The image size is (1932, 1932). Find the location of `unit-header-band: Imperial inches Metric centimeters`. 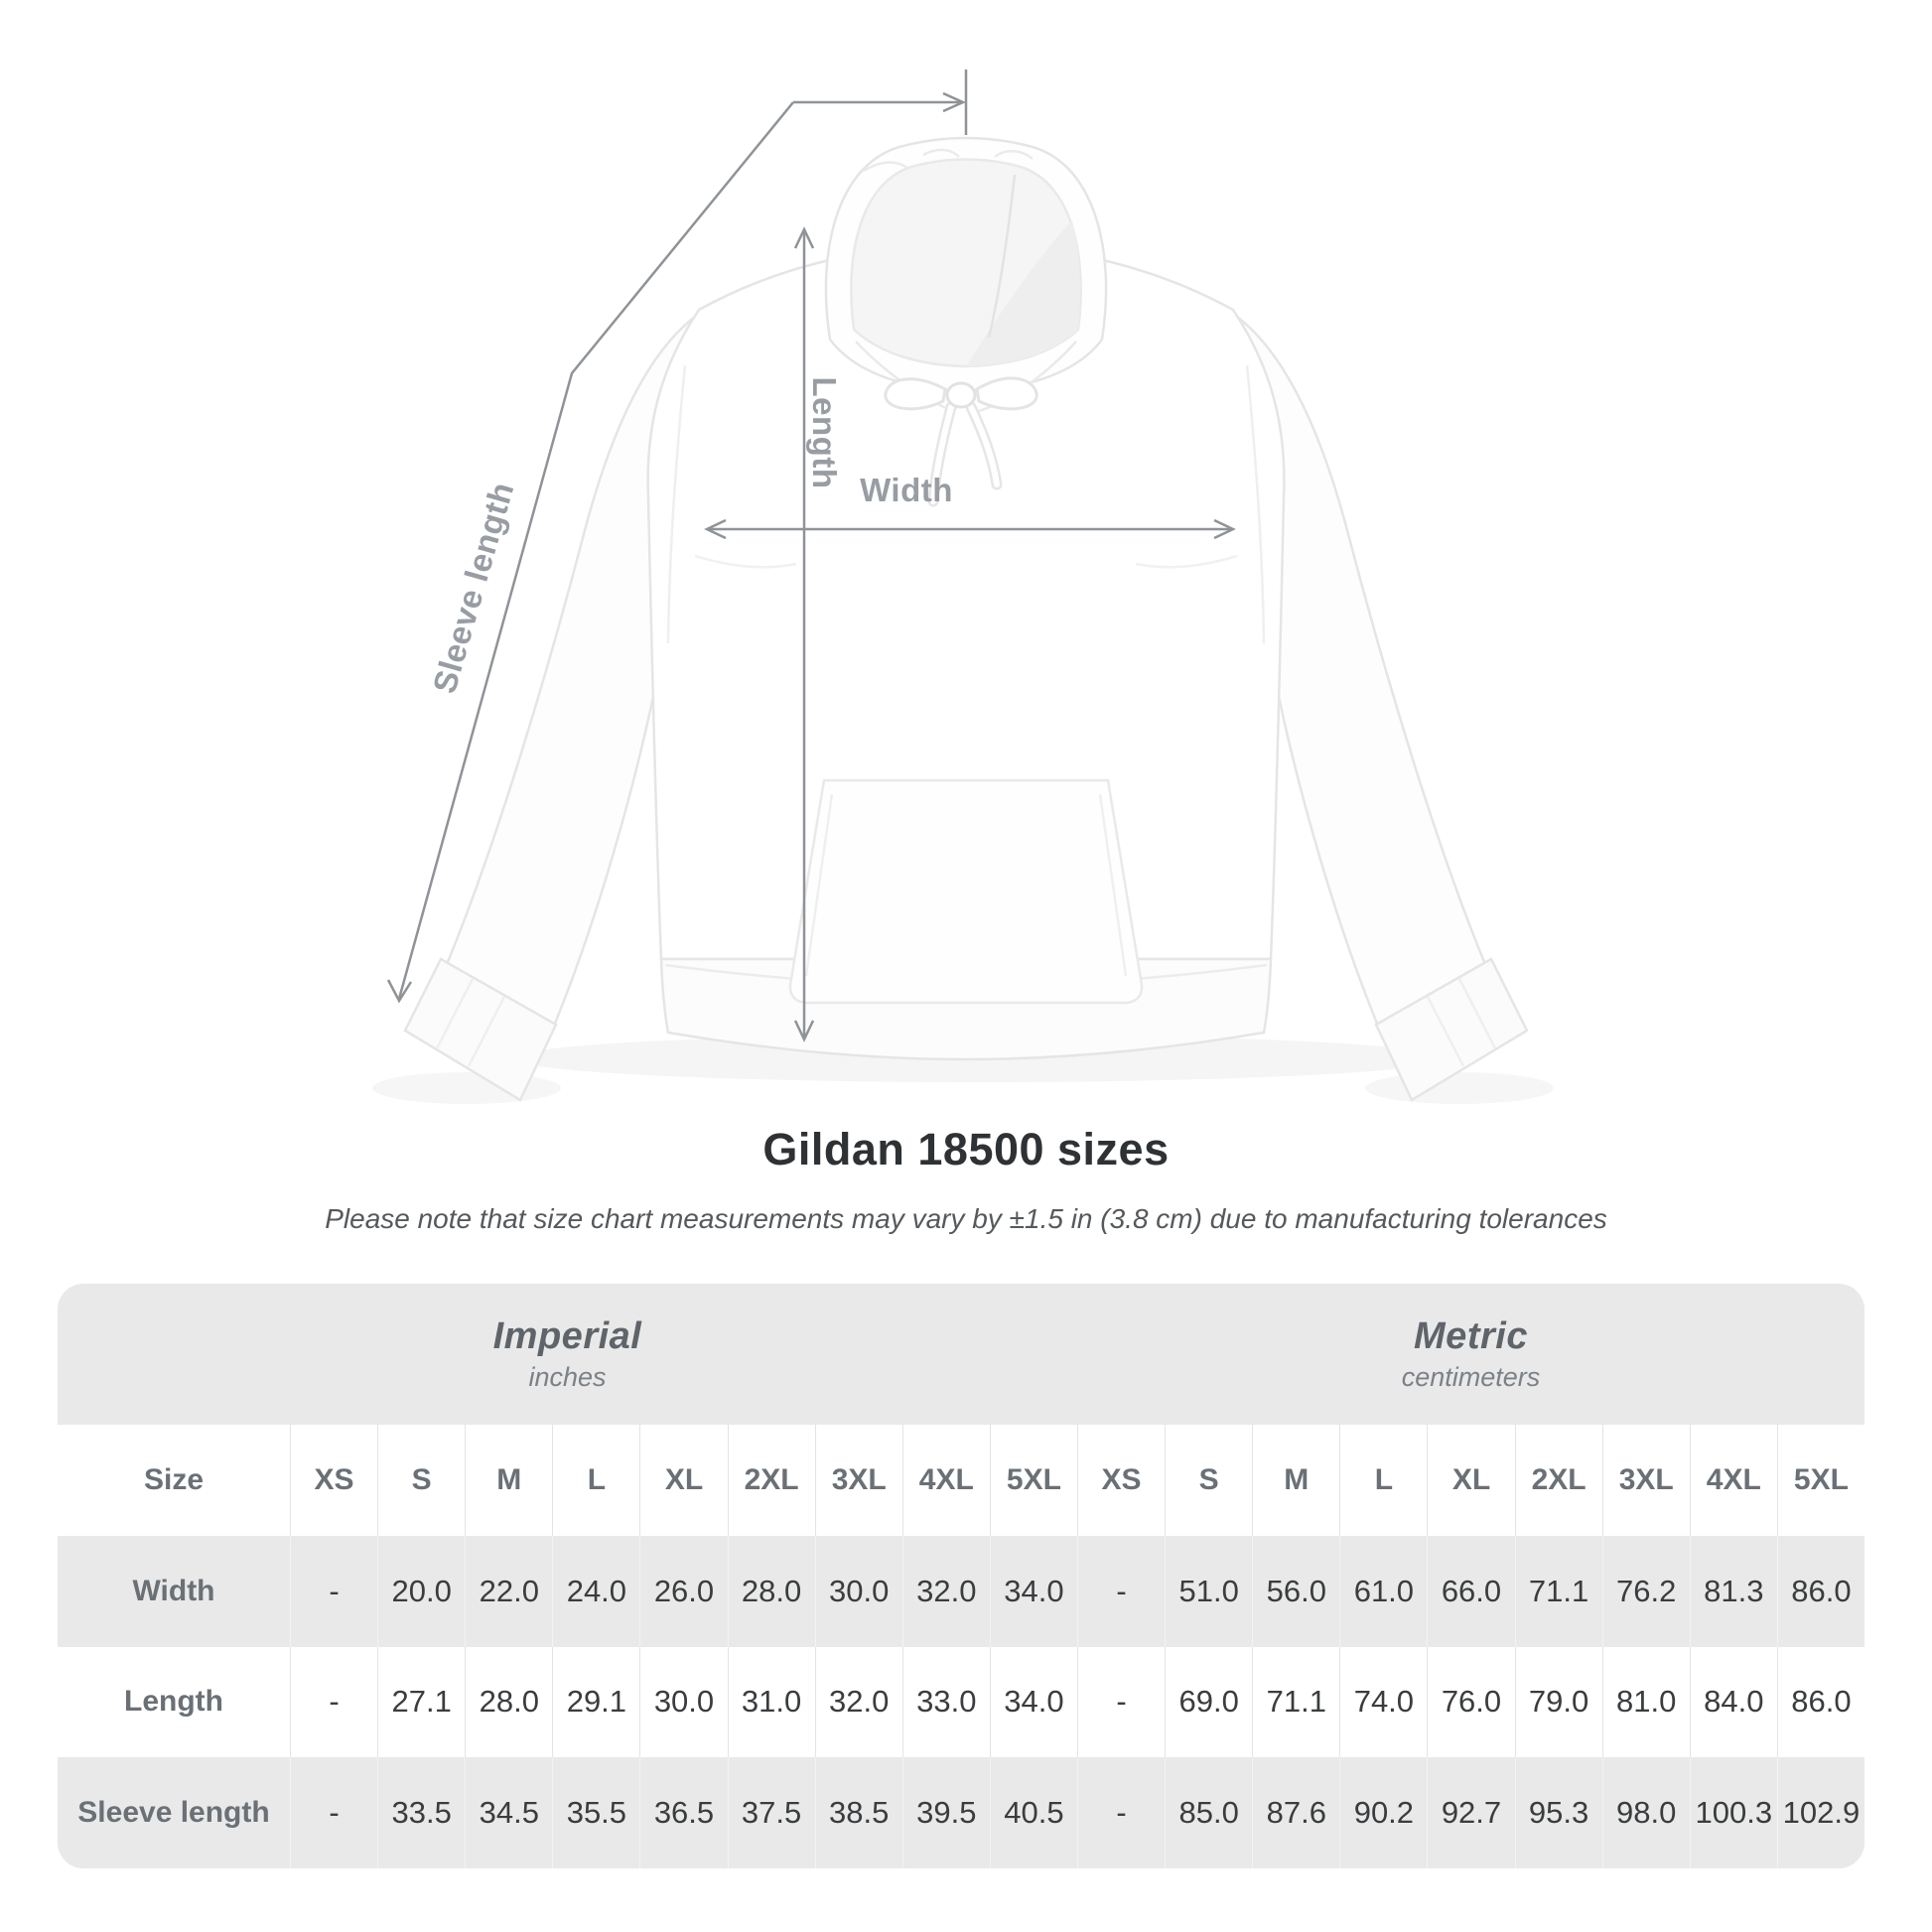

unit-header-band: Imperial inches Metric centimeters is located at coordinates (961, 1355).